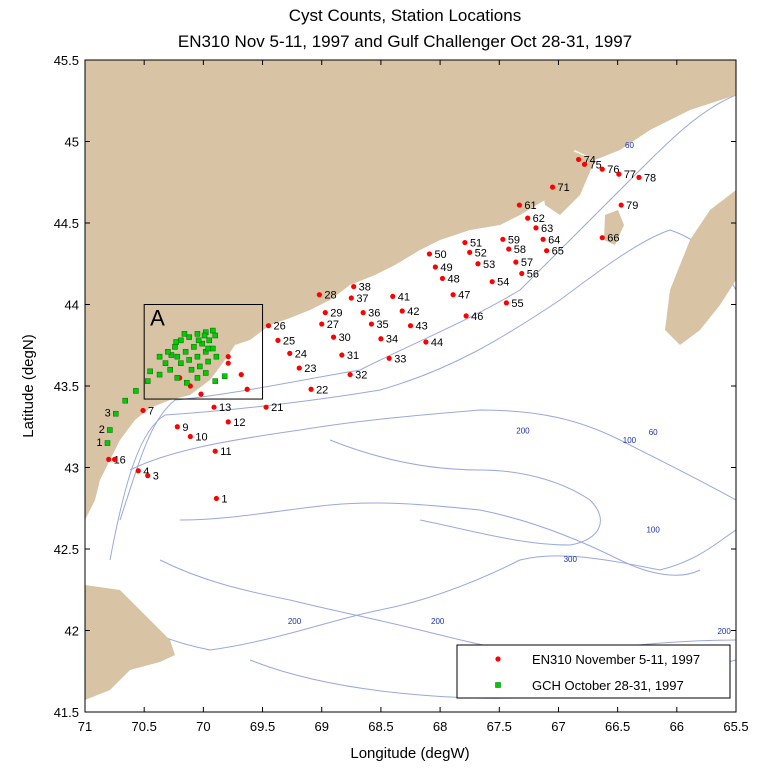 The height and width of the screenshot is (771, 764). Describe the element at coordinates (130, 642) in the screenshot. I see `land-cape-cod` at that location.